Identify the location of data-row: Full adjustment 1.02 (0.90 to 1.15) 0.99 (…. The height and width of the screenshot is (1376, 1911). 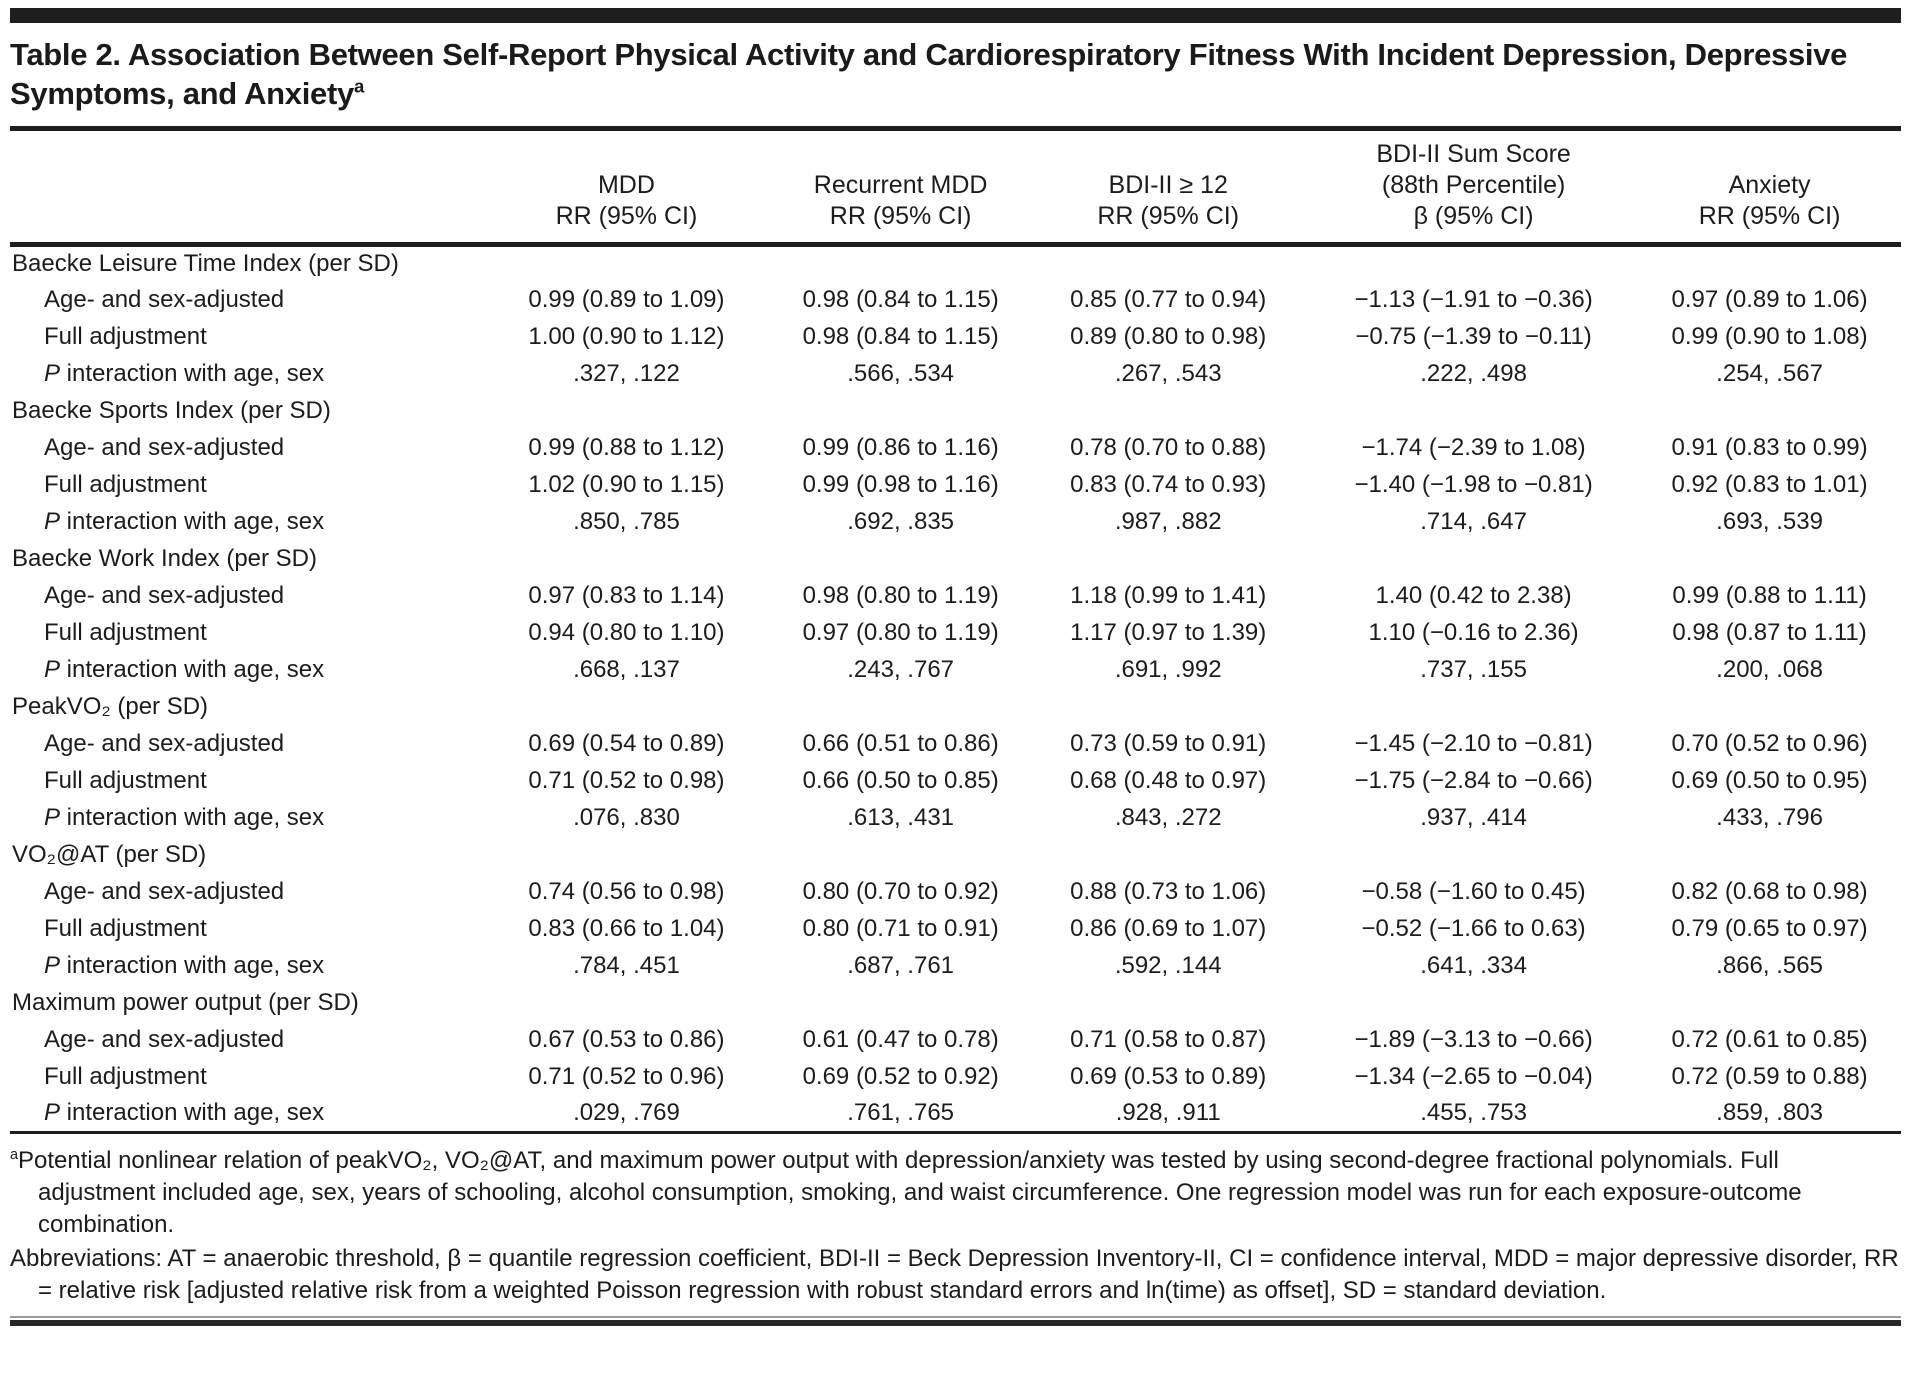
(955, 485).